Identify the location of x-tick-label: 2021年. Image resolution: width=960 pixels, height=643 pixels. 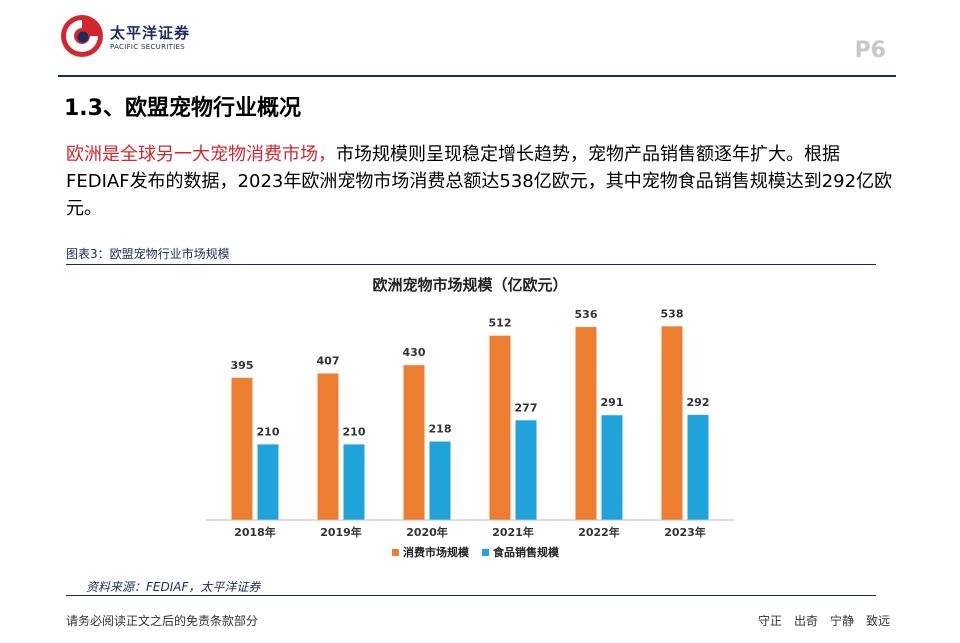
(513, 532).